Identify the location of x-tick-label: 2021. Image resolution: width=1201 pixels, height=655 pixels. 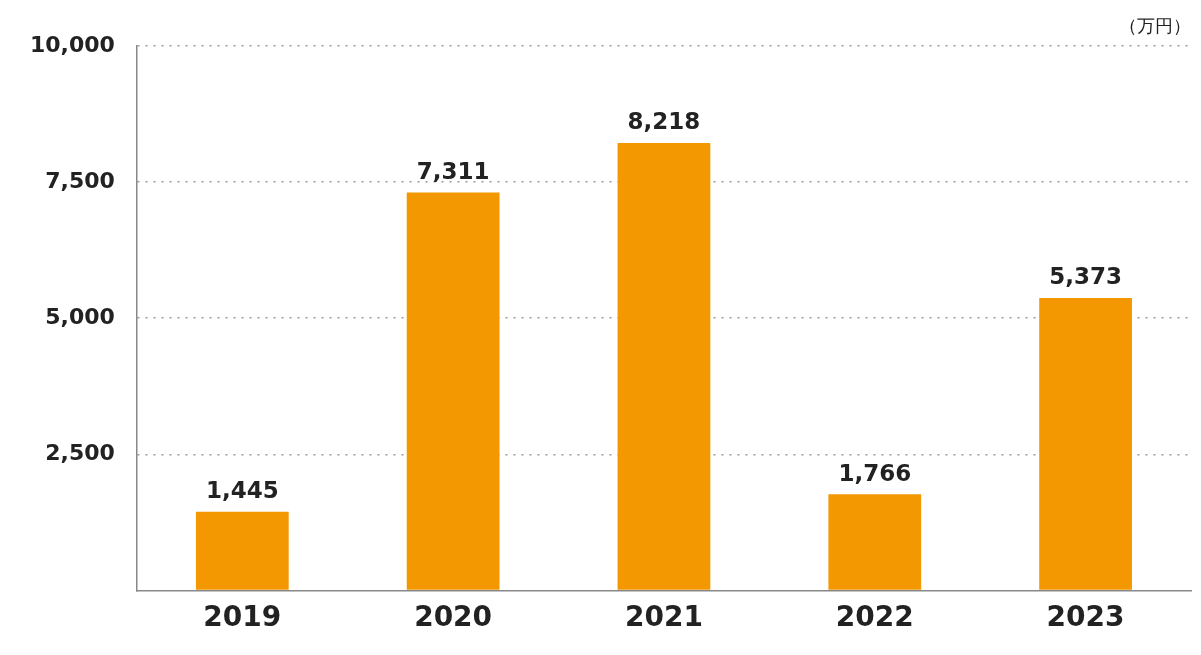
(663, 617).